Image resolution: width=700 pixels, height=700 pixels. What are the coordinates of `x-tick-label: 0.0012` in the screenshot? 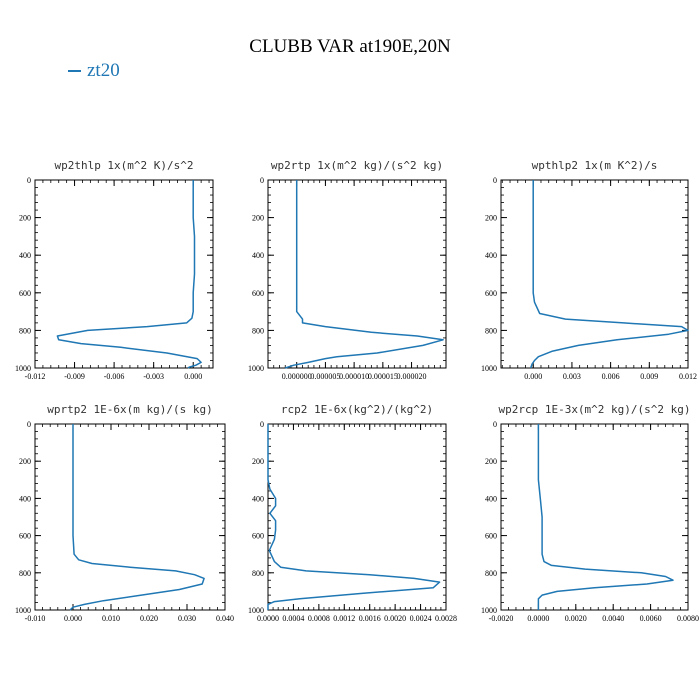 It's located at (344, 618).